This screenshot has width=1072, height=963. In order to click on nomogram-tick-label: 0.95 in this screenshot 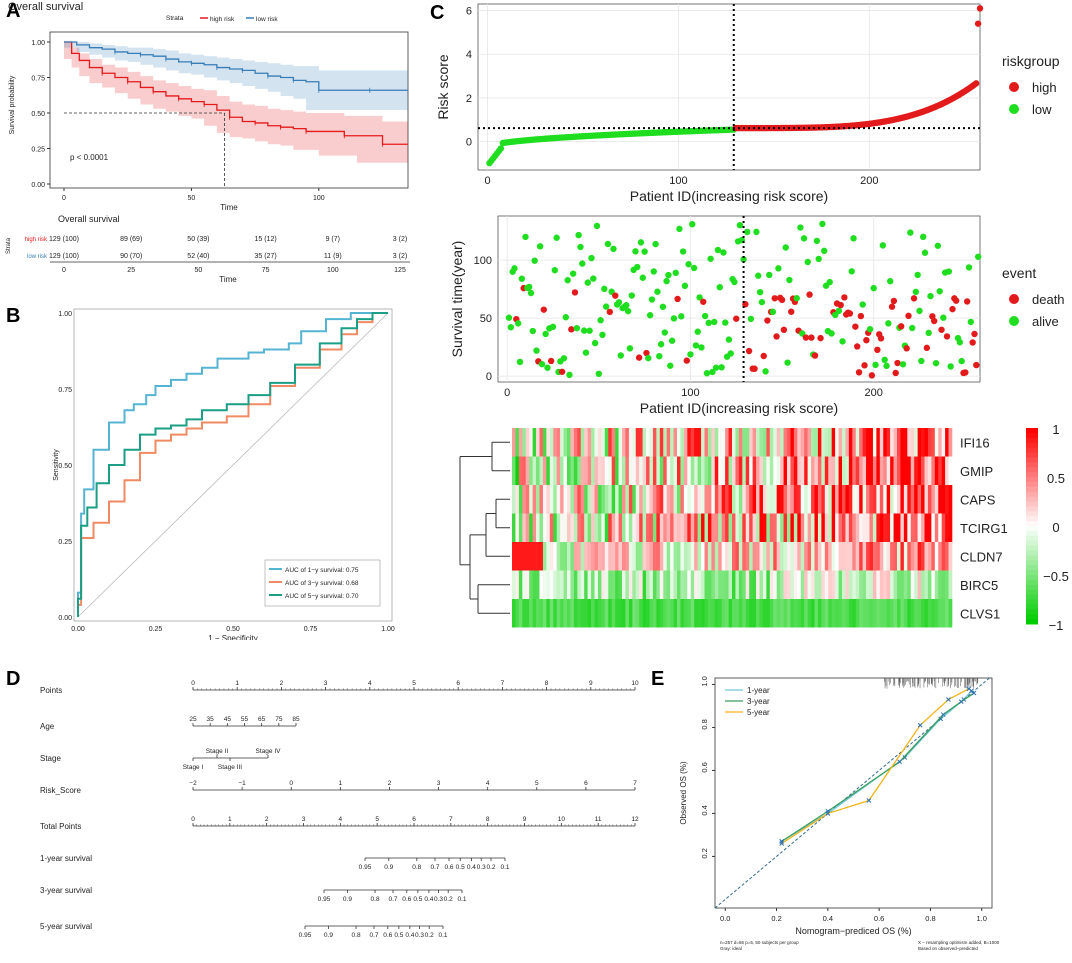, I will do `click(324, 899)`.